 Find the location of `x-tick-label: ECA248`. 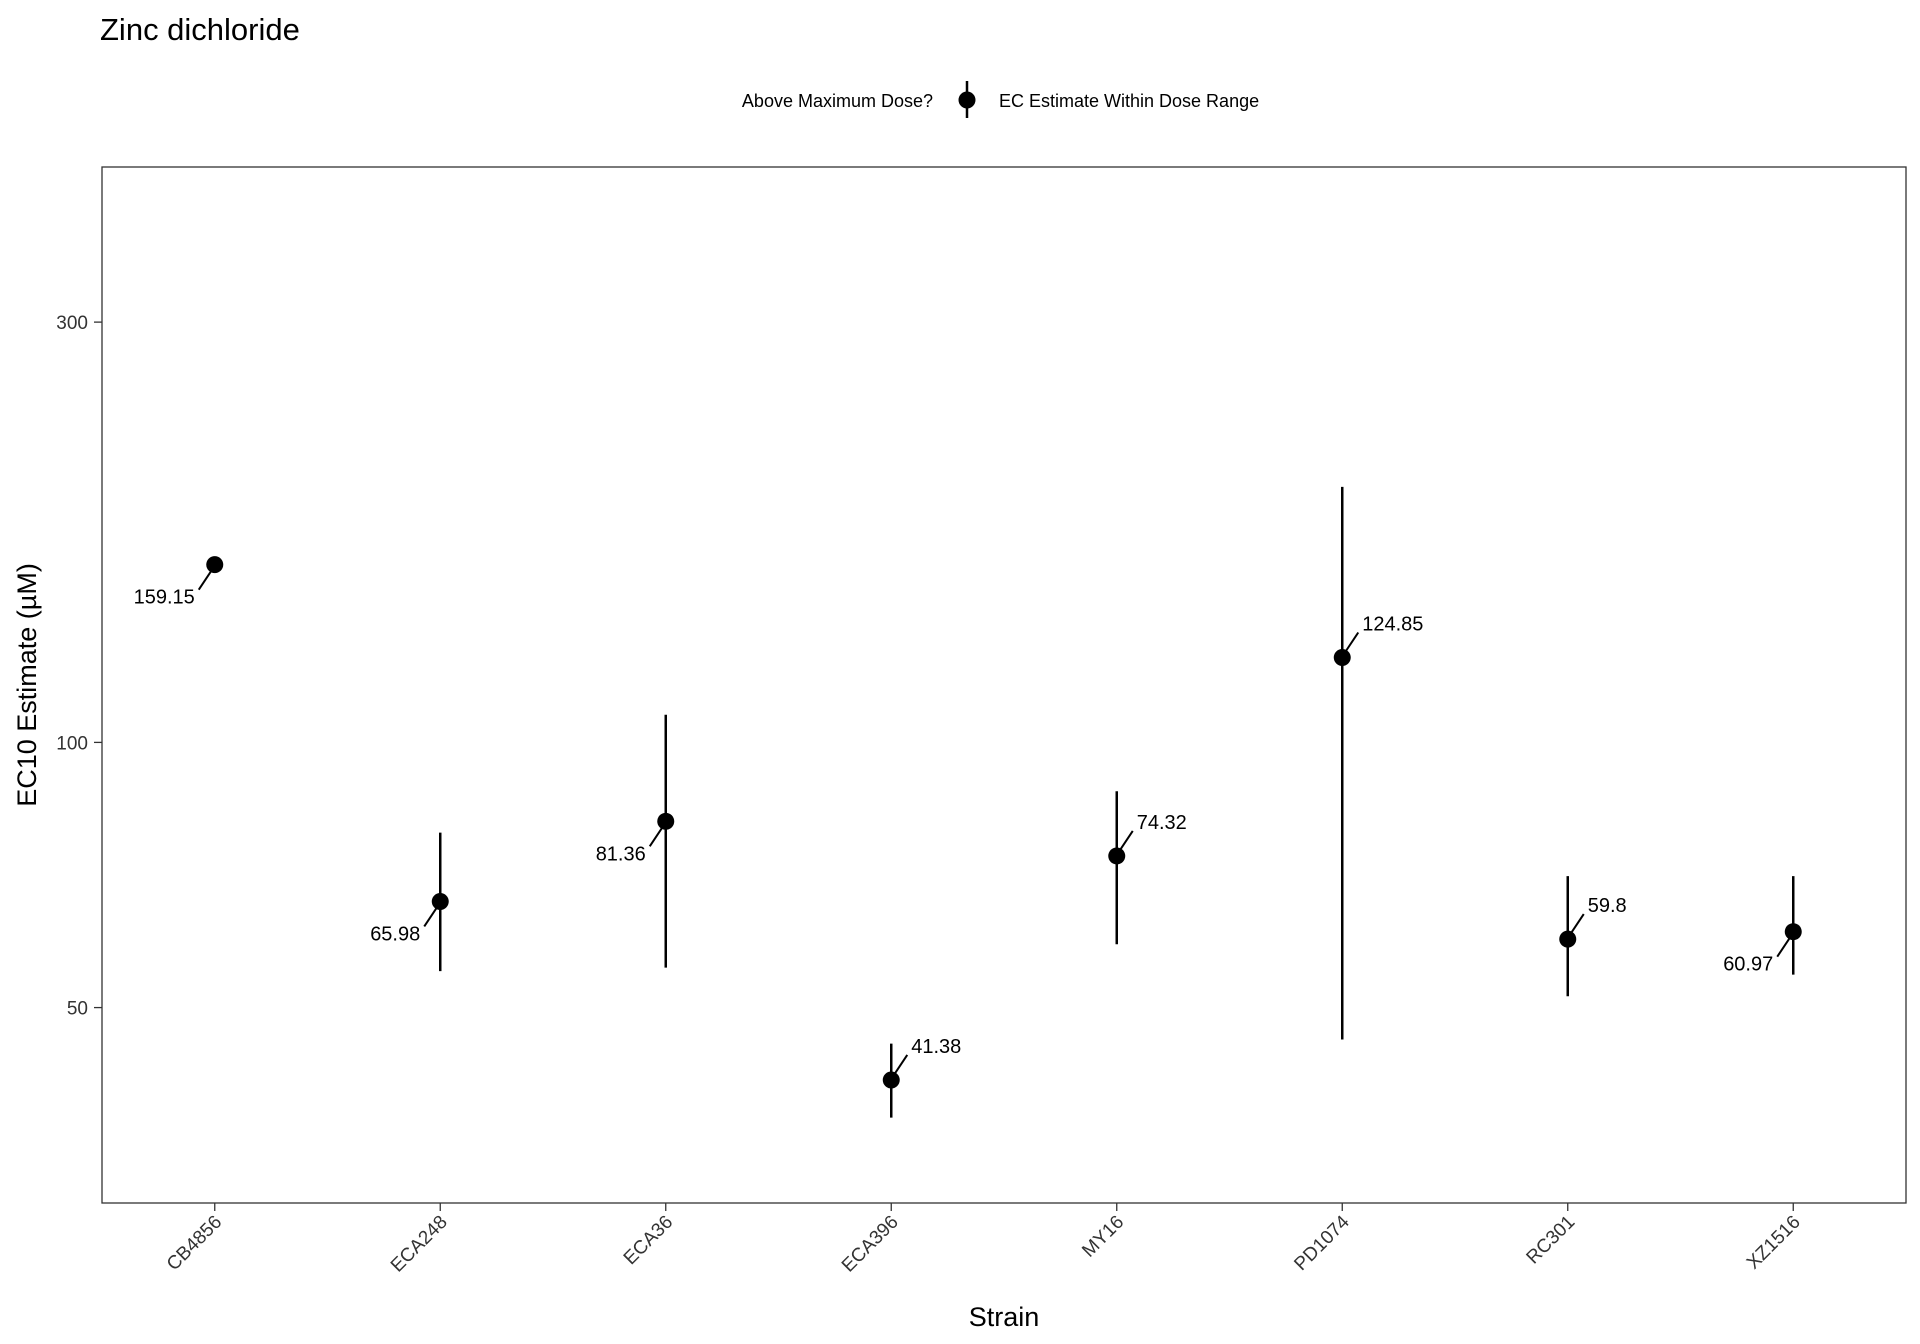

x-tick-label: ECA248 is located at coordinates (419, 1244).